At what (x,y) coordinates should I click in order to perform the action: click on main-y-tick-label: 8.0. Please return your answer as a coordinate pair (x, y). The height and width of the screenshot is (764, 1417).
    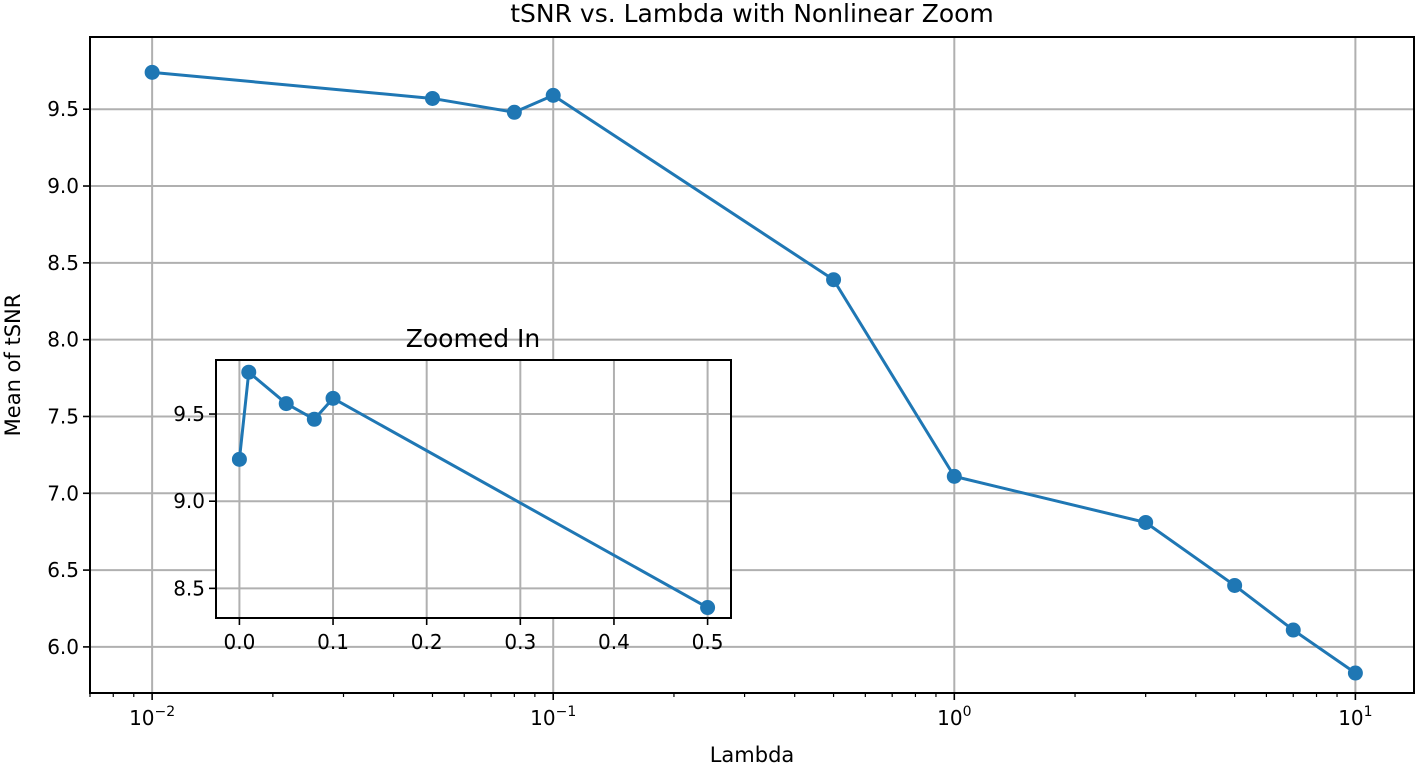
    Looking at the image, I should click on (63, 340).